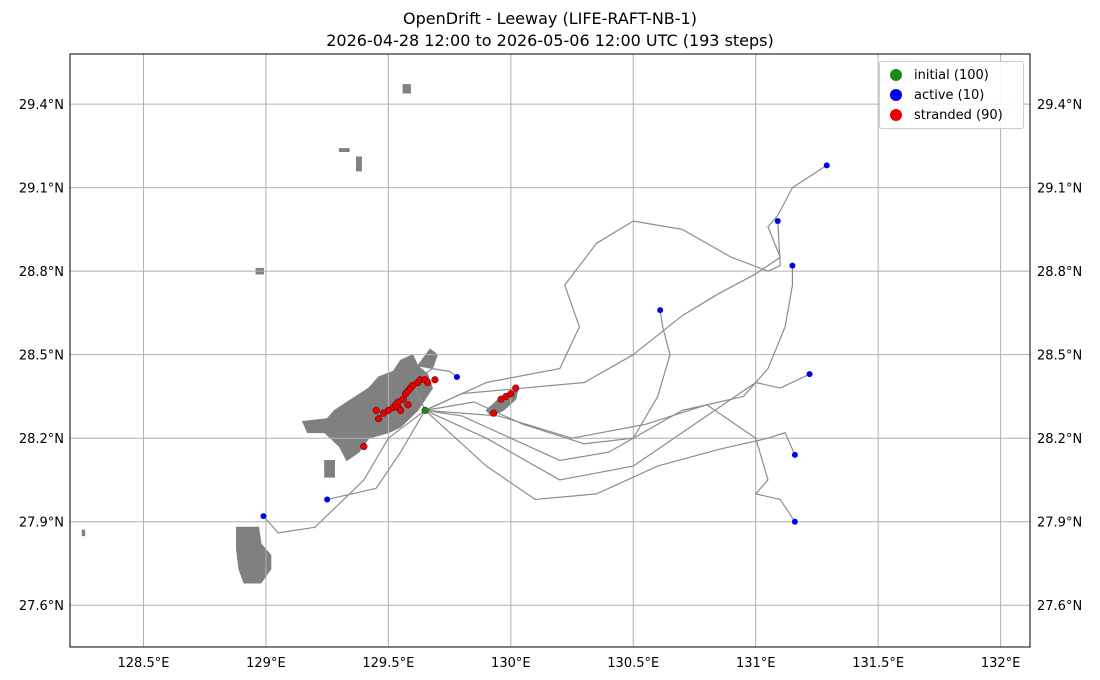  Describe the element at coordinates (266, 663) in the screenshot. I see `lon-tick-label-1: 129°E` at that location.